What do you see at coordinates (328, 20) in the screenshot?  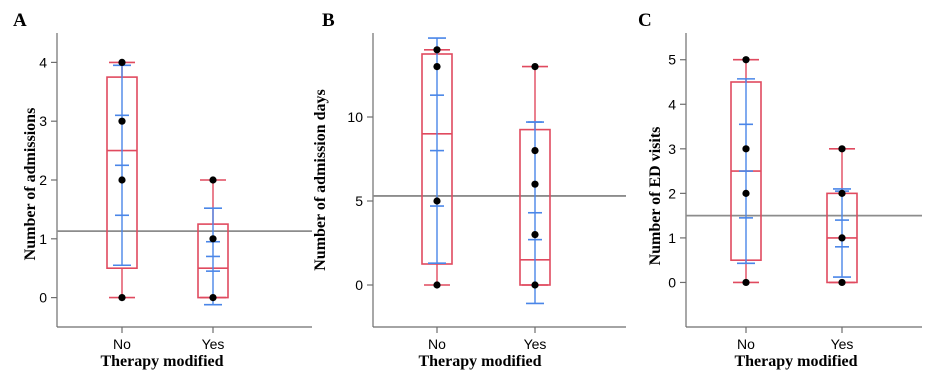 I see `panel-letter-b: B` at bounding box center [328, 20].